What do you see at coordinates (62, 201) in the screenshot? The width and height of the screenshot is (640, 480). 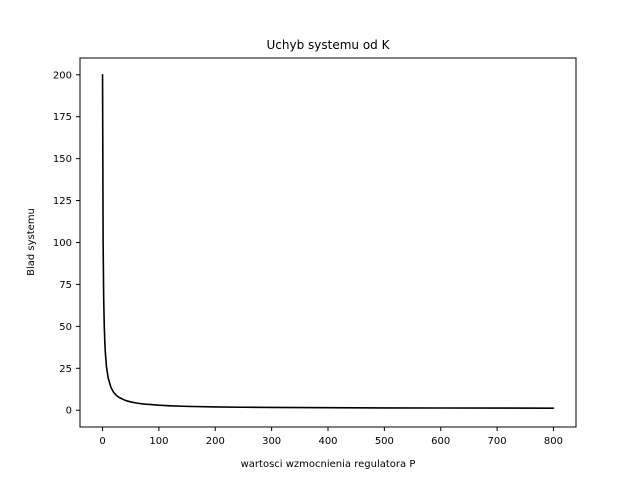 I see `y-tick-label: 125` at bounding box center [62, 201].